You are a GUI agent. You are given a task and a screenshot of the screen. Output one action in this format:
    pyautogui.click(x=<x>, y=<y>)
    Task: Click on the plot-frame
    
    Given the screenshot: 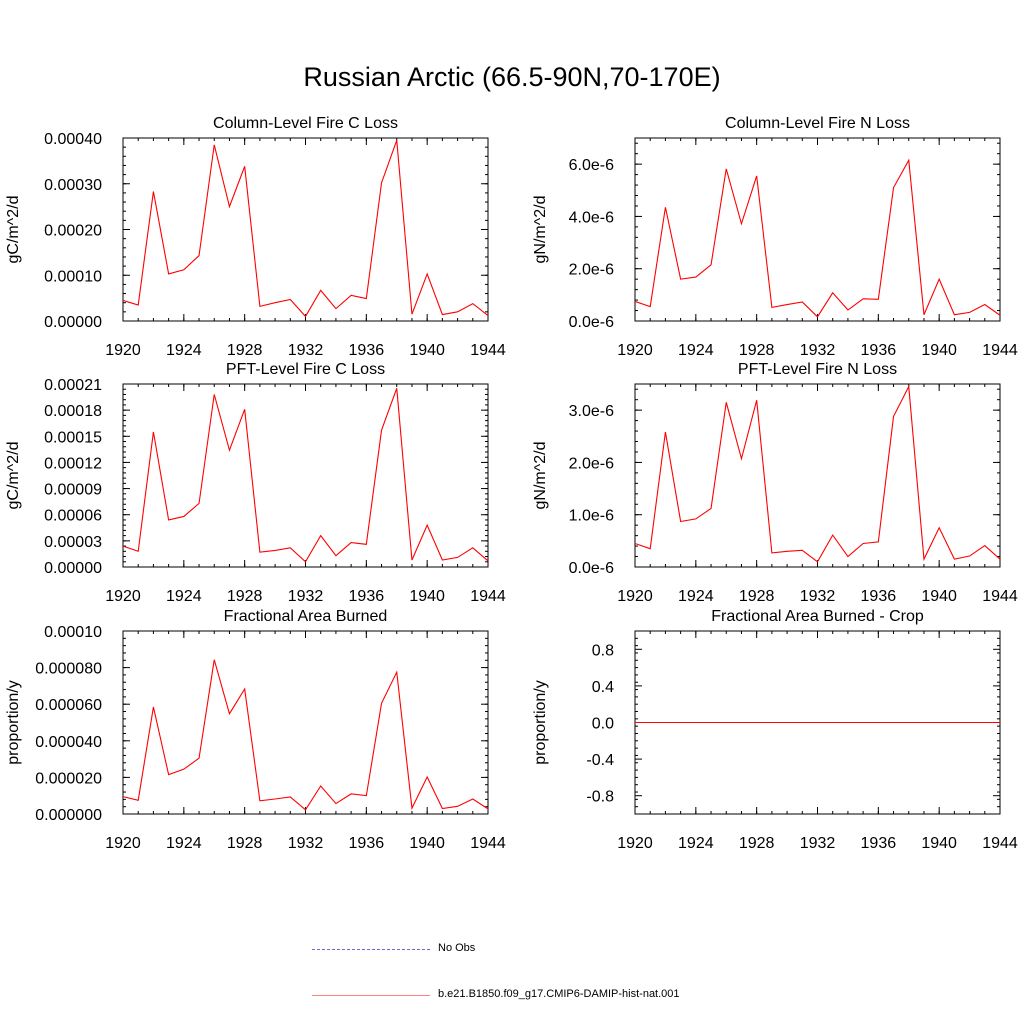 What is the action you would take?
    pyautogui.click(x=305, y=229)
    